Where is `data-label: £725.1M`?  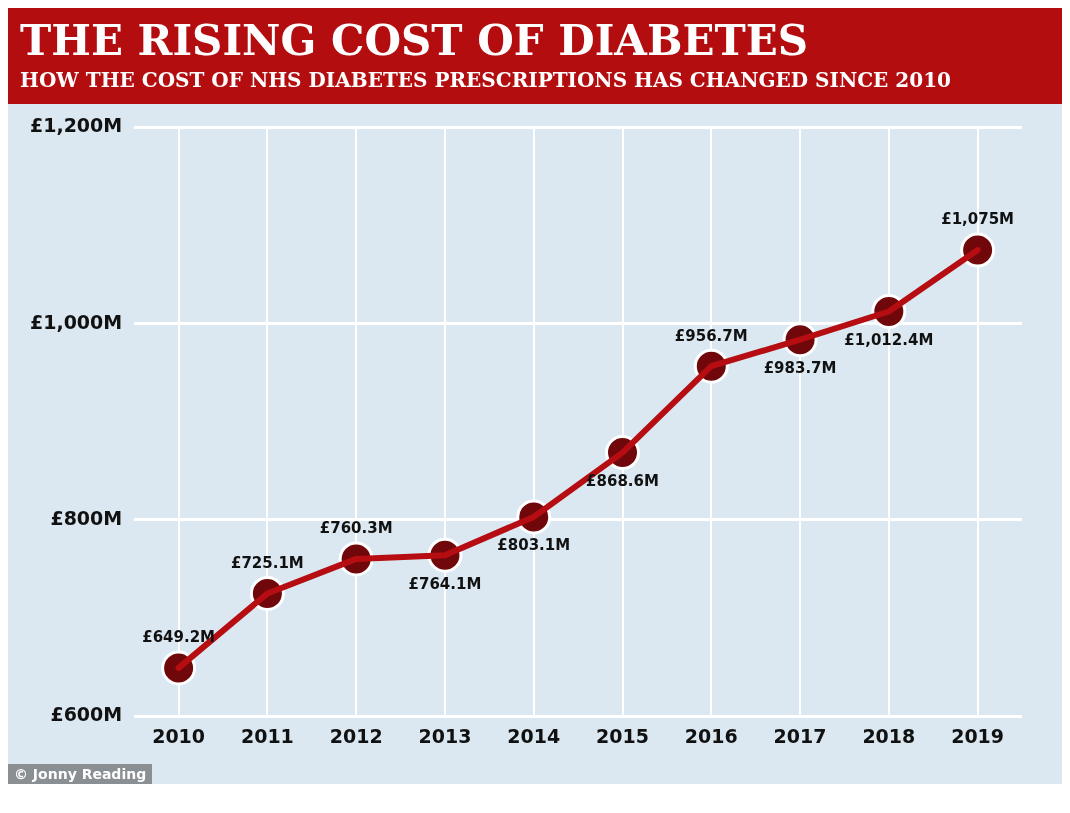 data-label: £725.1M is located at coordinates (267, 562).